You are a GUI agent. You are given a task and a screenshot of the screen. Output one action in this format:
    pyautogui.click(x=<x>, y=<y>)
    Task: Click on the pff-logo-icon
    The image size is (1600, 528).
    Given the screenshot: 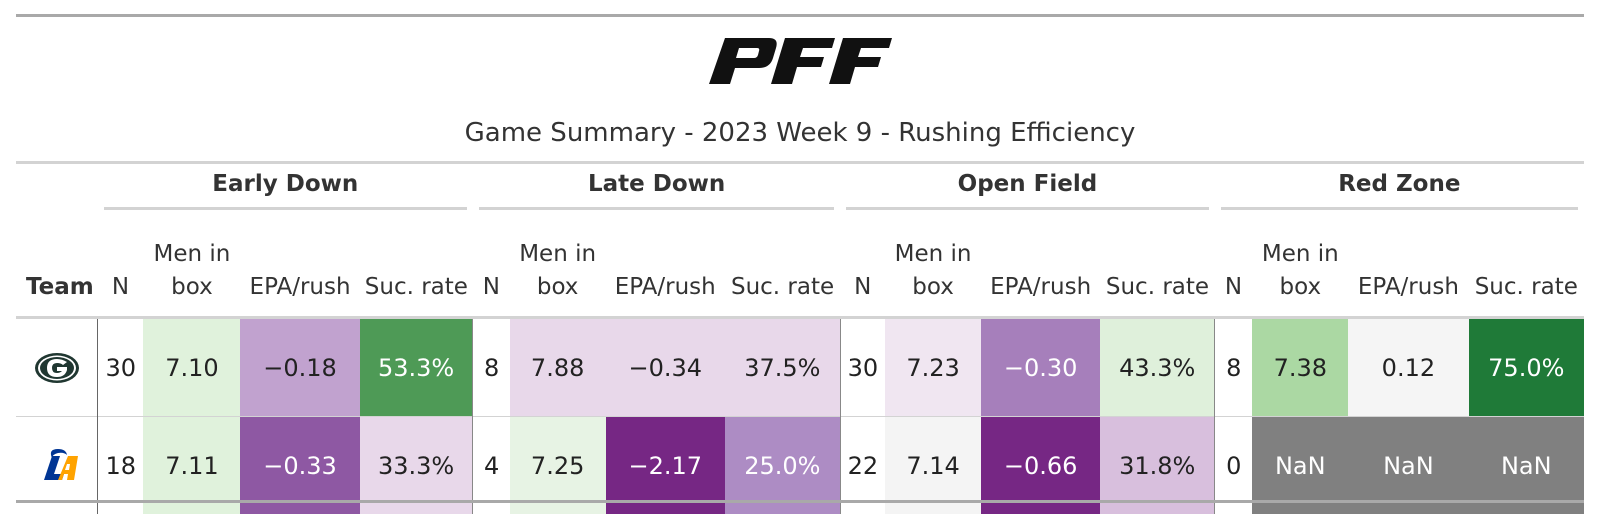 What is the action you would take?
    pyautogui.click(x=800, y=61)
    